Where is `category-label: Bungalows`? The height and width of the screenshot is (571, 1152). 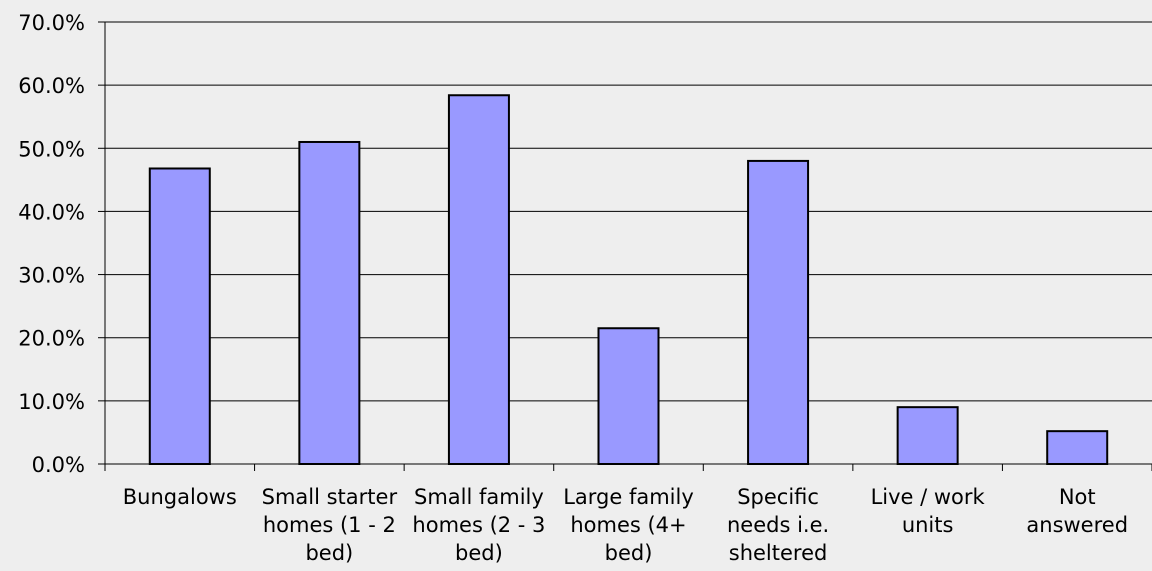
category-label: Bungalows is located at coordinates (180, 497).